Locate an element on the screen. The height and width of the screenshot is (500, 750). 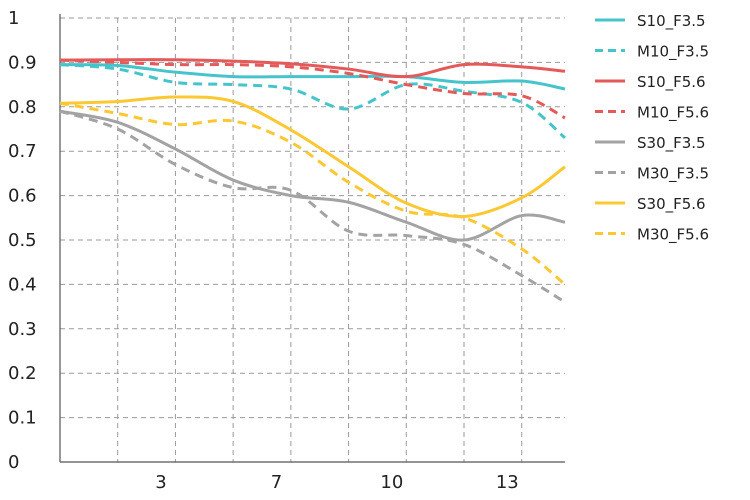
y-tick-label: 0.2 is located at coordinates (22, 373).